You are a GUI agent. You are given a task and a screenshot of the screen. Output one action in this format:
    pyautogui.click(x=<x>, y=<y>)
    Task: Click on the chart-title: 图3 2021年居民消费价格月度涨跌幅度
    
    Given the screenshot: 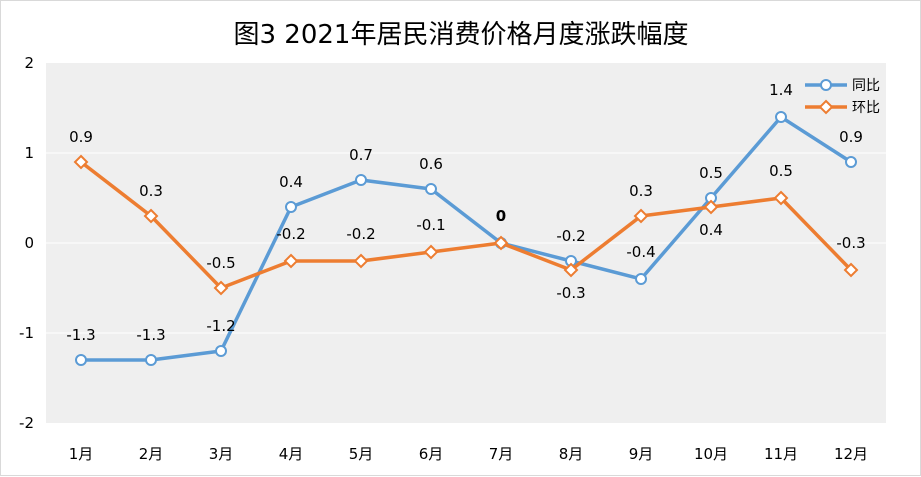 What is the action you would take?
    pyautogui.click(x=461, y=35)
    